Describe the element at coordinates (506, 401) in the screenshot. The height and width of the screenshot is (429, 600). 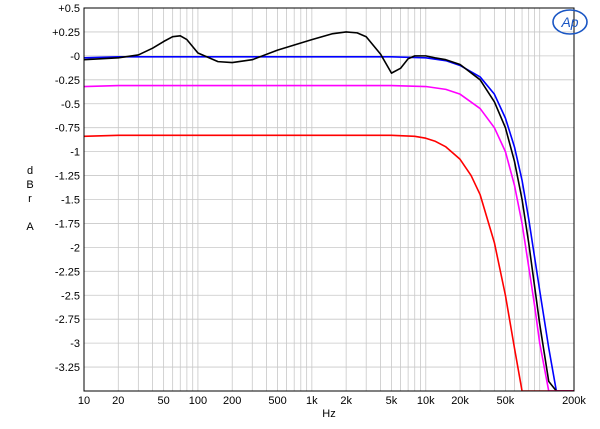
I see `x-tick-label: 50k` at that location.